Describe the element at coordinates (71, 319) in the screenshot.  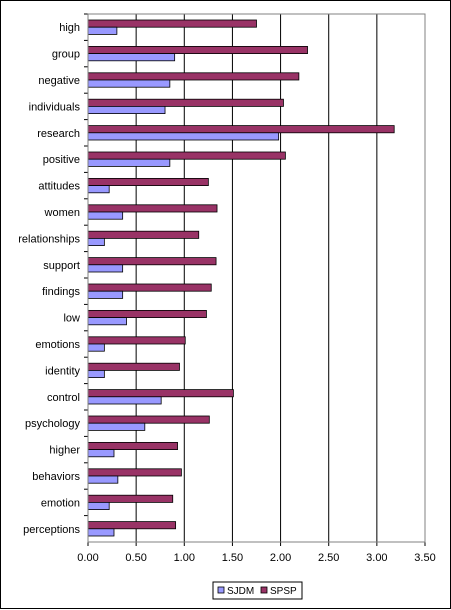
I see `category-label: low` at that location.